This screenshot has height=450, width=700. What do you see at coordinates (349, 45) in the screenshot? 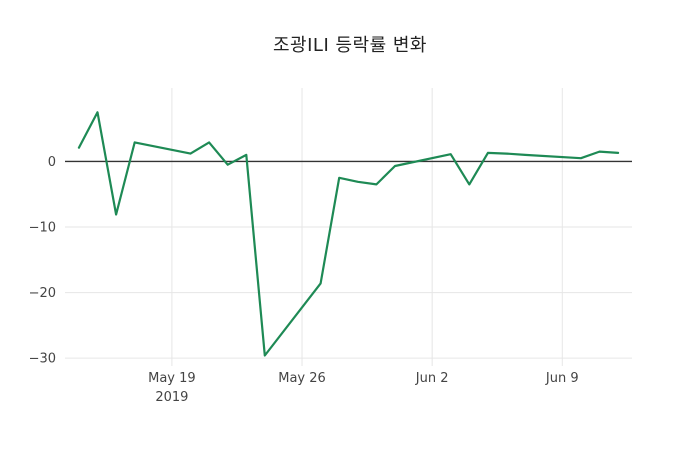
I see `chart-title: 조광ILI 등락률 변화` at bounding box center [349, 45].